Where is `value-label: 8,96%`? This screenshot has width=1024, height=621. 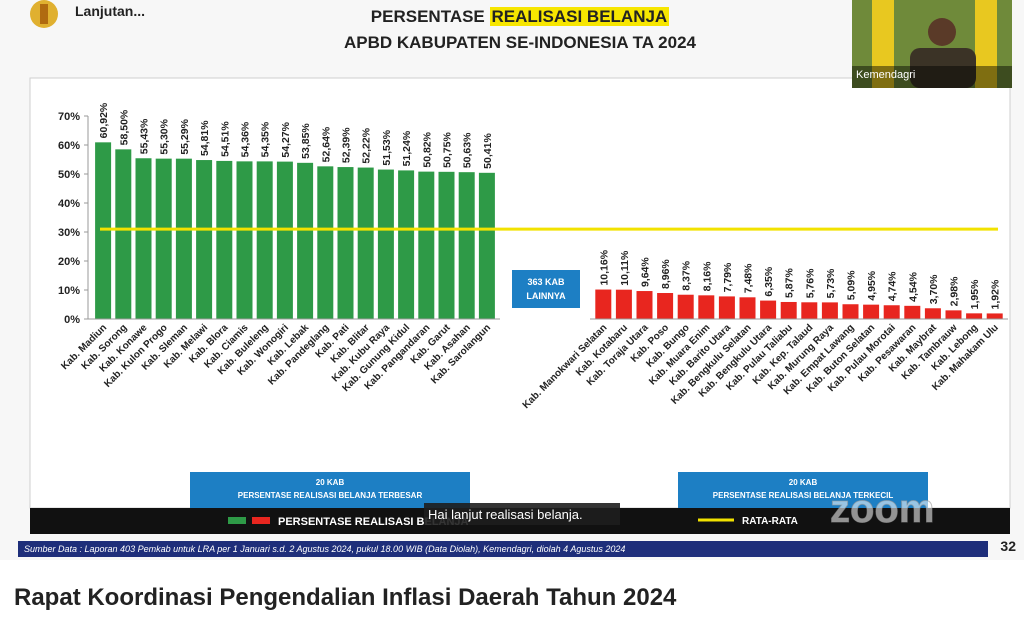
value-label: 8,96% is located at coordinates (666, 274).